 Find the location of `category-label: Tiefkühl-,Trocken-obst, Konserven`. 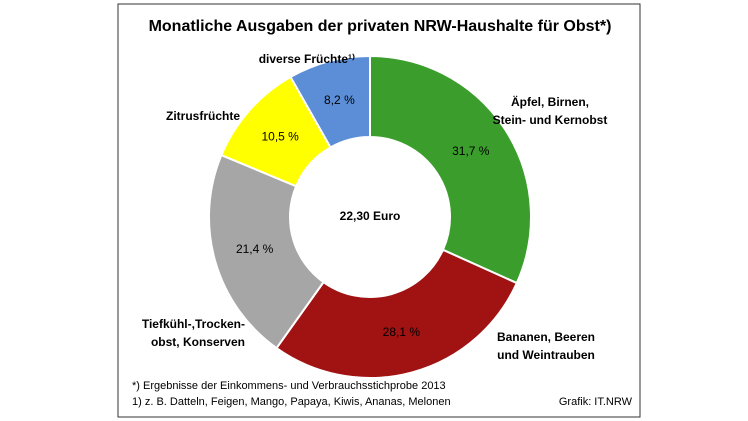

category-label: Tiefkühl-,Trocken-obst, Konserven is located at coordinates (193, 333).